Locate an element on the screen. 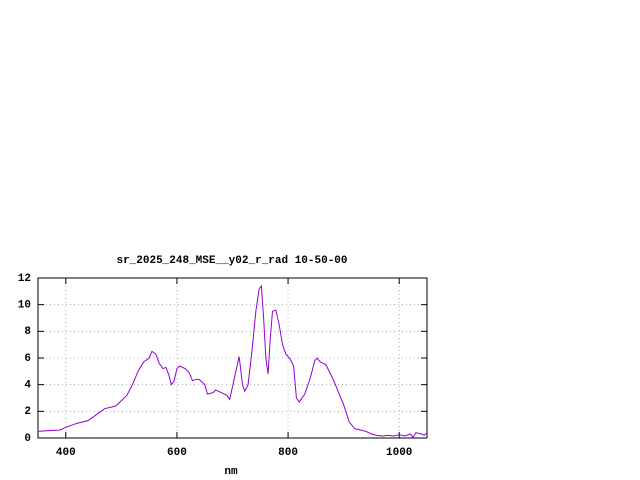 The image size is (640, 480). x-tick-label: 600 is located at coordinates (177, 453).